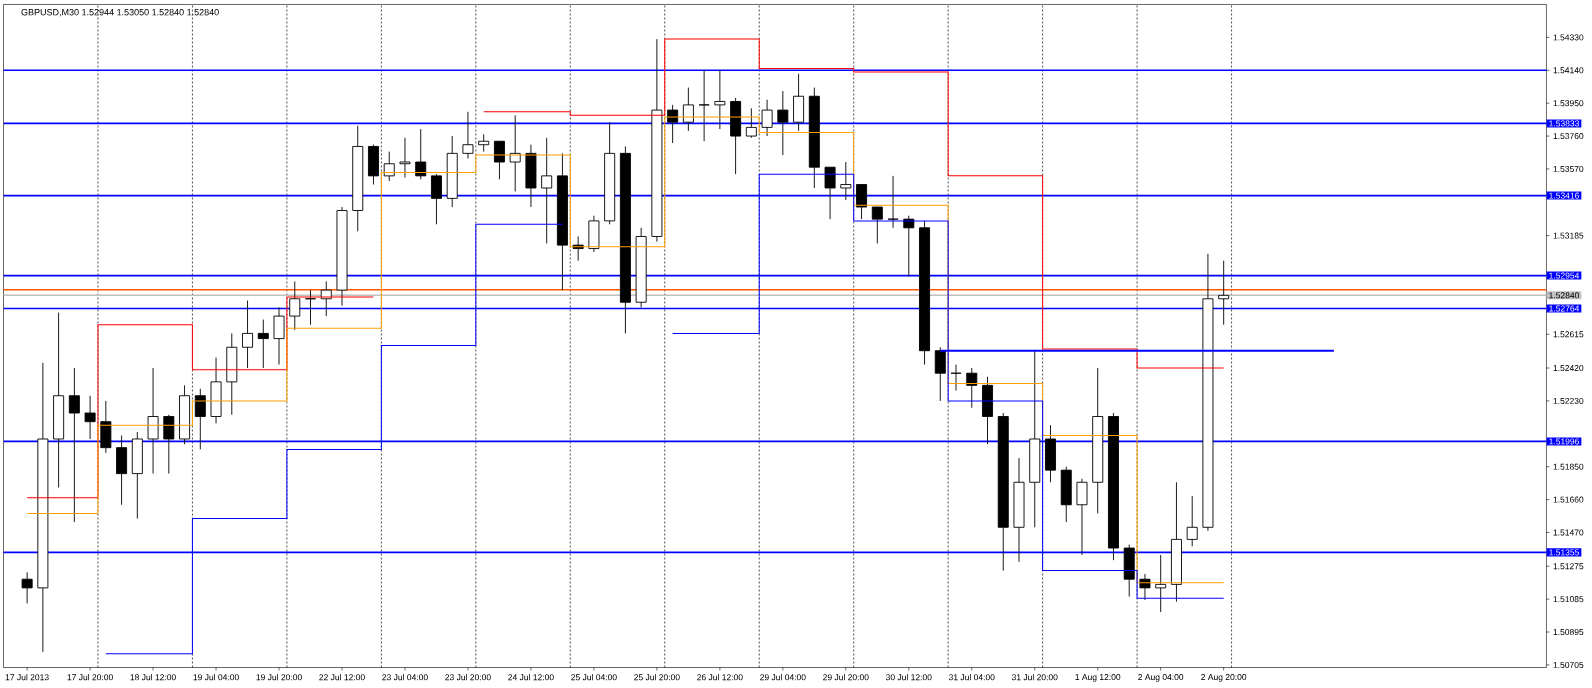  I want to click on x-tick-label: 26 Jul 12:00, so click(720, 677).